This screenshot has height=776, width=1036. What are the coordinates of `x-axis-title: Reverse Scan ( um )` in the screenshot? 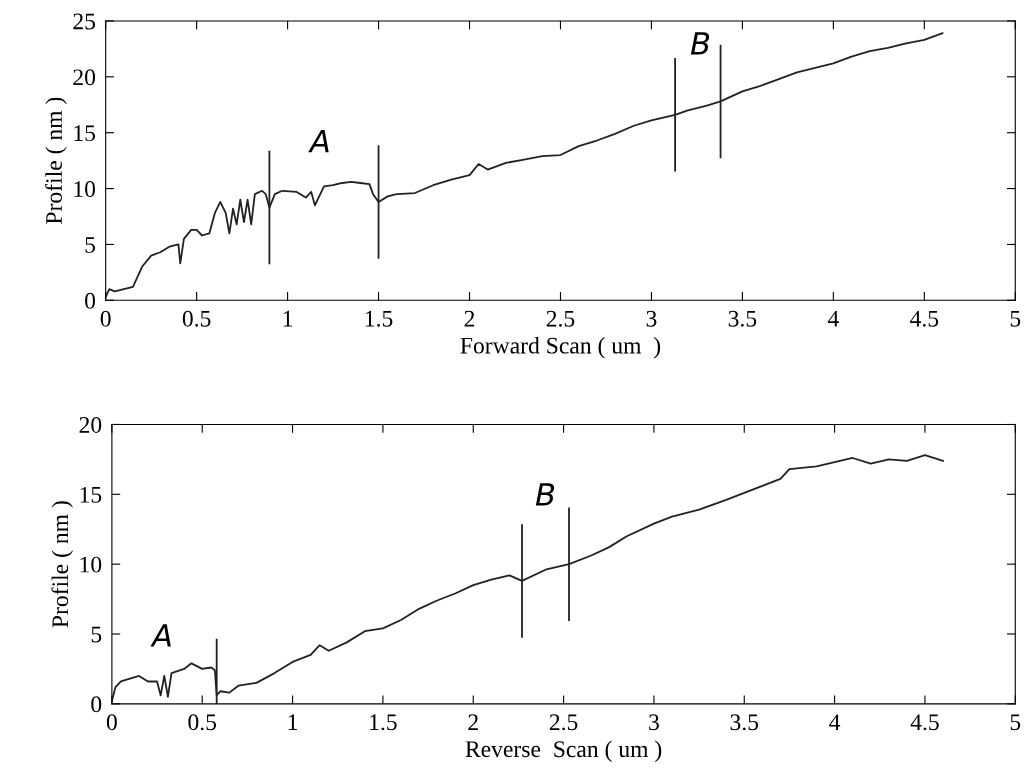 It's located at (563, 751).